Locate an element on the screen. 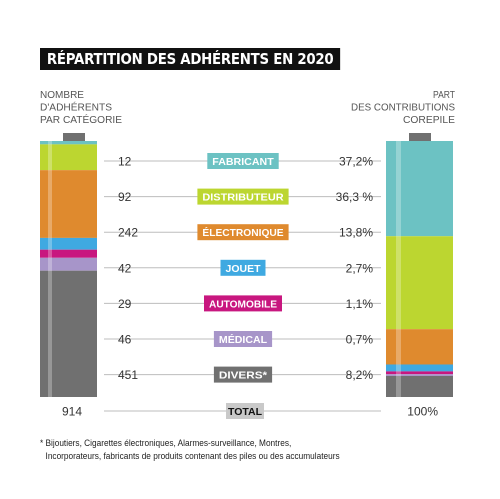 This screenshot has height=499, width=500. left-axis-label: D'ADHÉRENTS is located at coordinates (76, 107).